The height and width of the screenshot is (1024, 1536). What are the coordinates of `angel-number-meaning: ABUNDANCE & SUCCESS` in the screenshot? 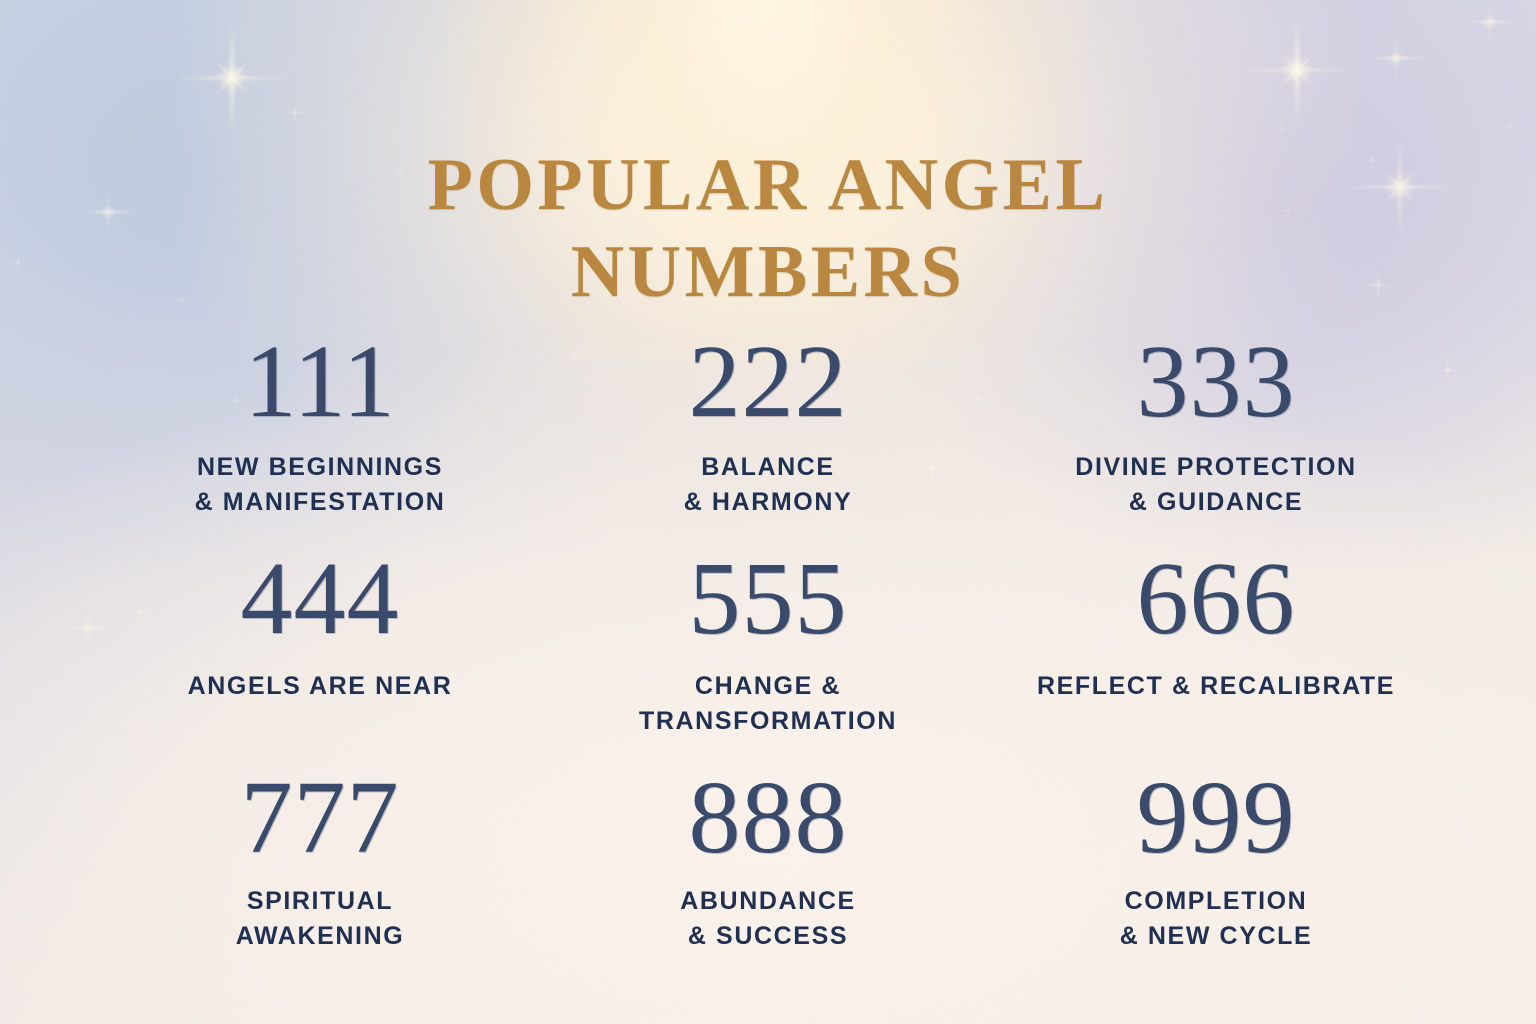 It's located at (768, 918).